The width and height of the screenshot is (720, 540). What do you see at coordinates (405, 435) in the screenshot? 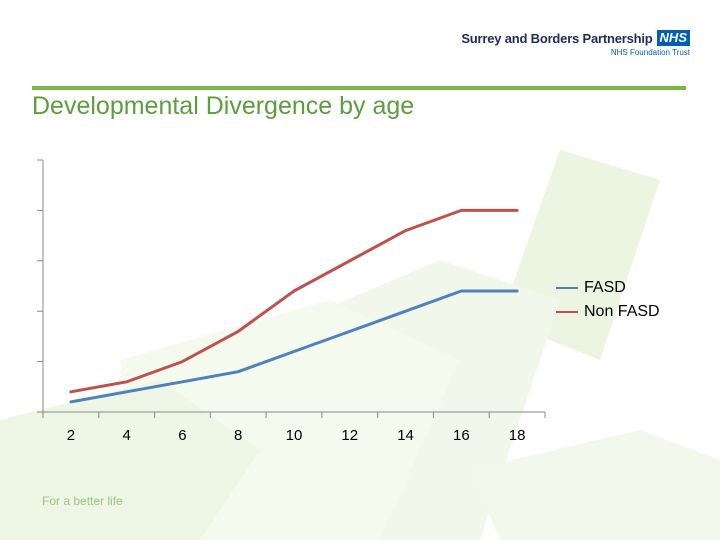
I see `x-tick-label-6: 14` at bounding box center [405, 435].